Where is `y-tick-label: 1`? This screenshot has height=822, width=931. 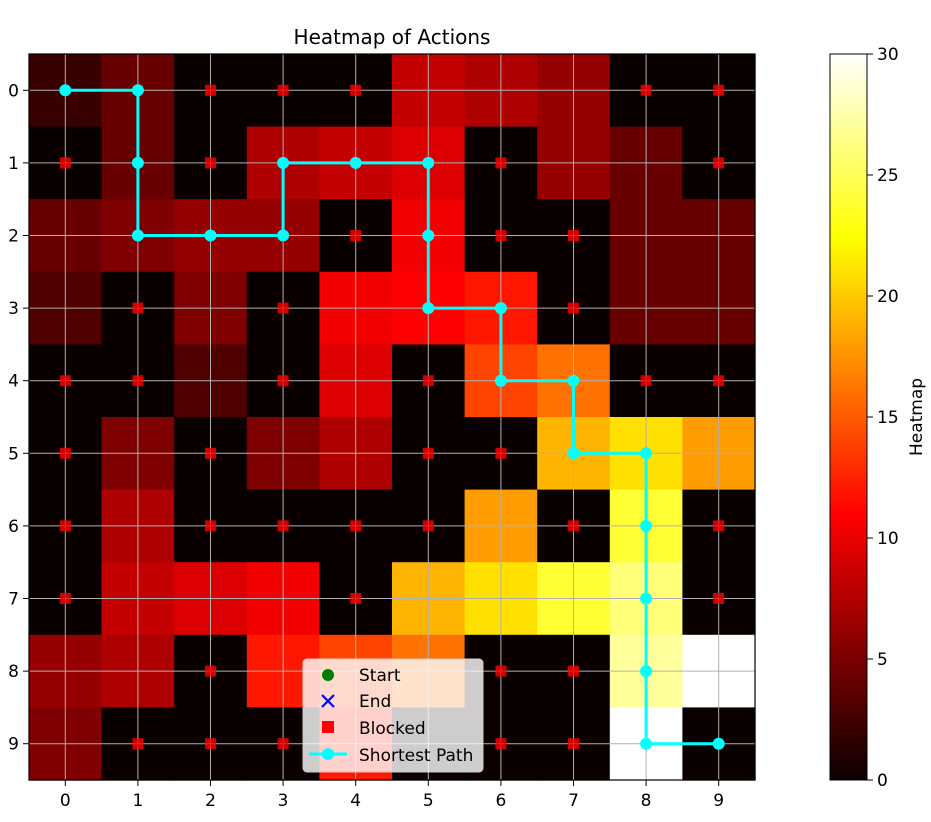
y-tick-label: 1 is located at coordinates (13, 164).